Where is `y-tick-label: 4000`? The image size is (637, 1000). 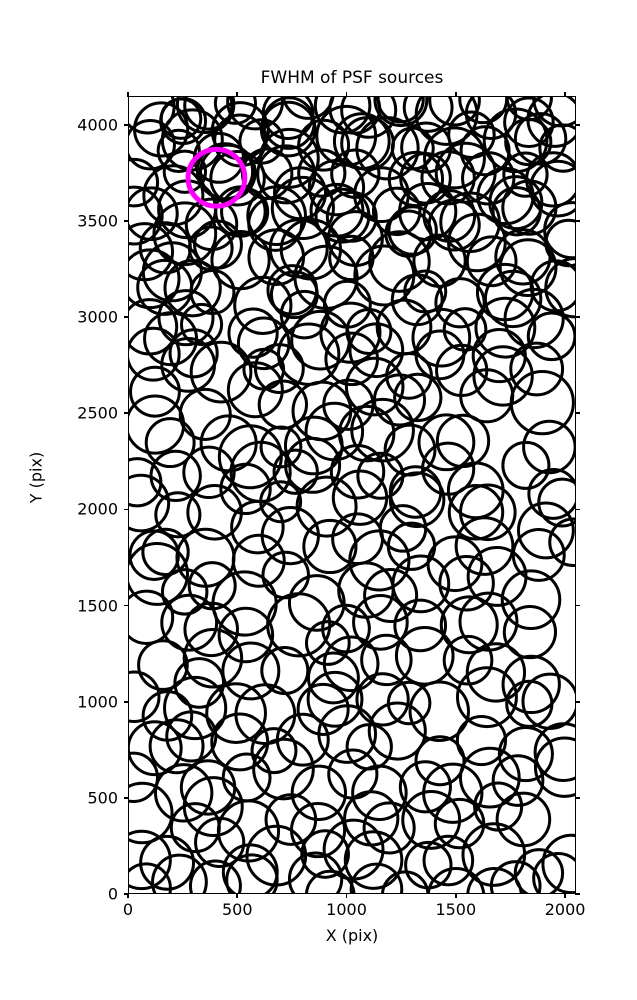 y-tick-label: 4000 is located at coordinates (97, 125).